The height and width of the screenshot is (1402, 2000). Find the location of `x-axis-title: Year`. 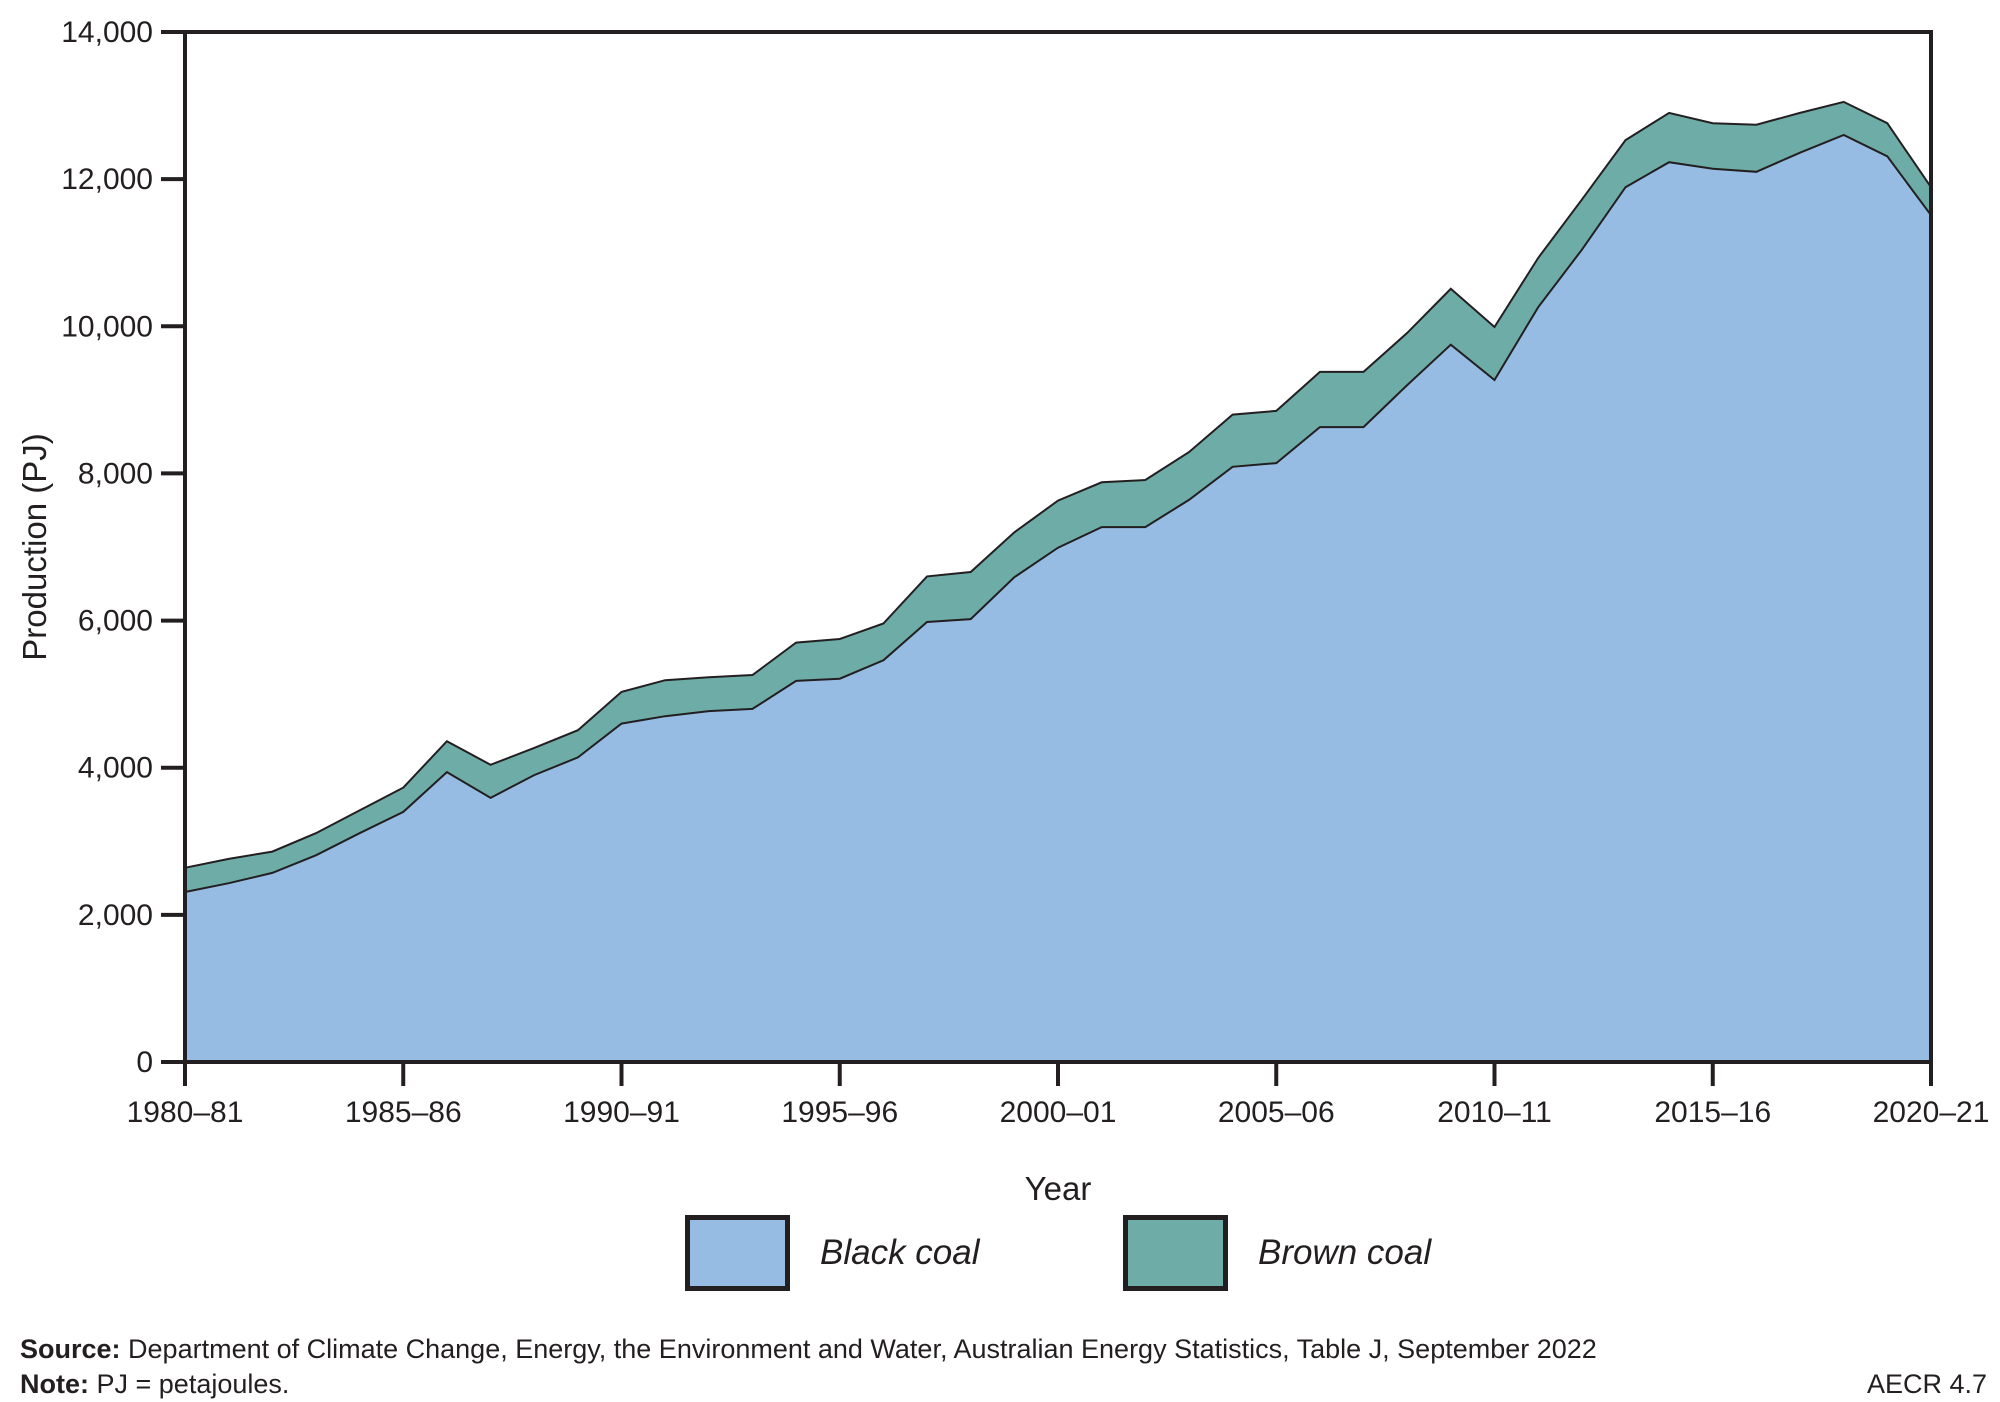

x-axis-title: Year is located at coordinates (1058, 1188).